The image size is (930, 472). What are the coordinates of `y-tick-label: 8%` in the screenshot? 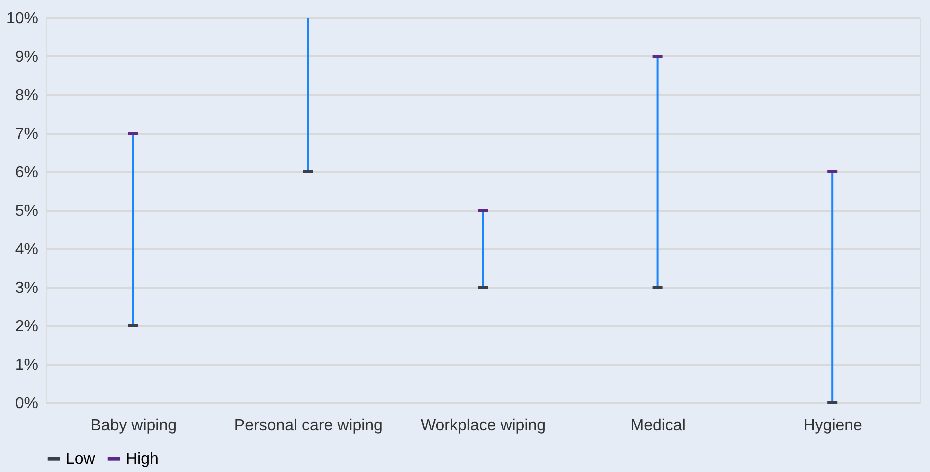 It's located at (26, 96).